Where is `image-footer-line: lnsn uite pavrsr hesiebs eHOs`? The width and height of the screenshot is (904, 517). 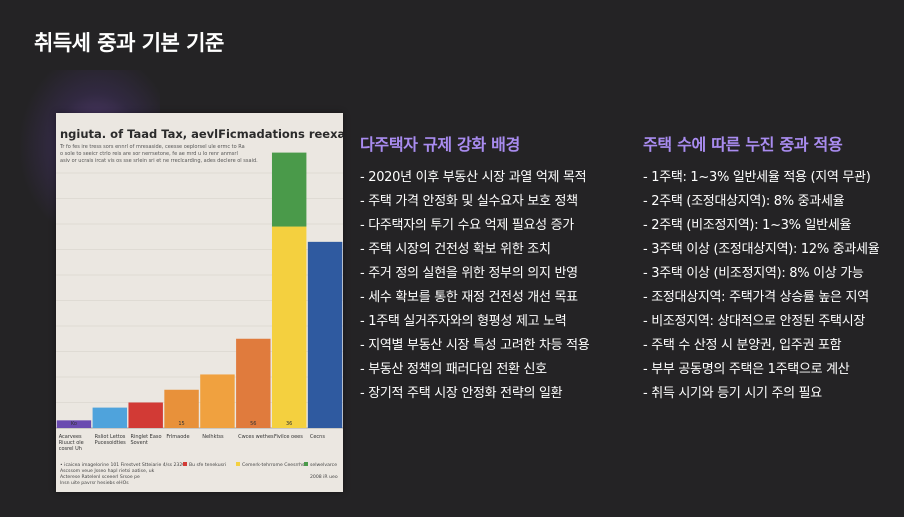 image-footer-line: lnsn uite pavrsr hesiebs eHOs is located at coordinates (94, 483).